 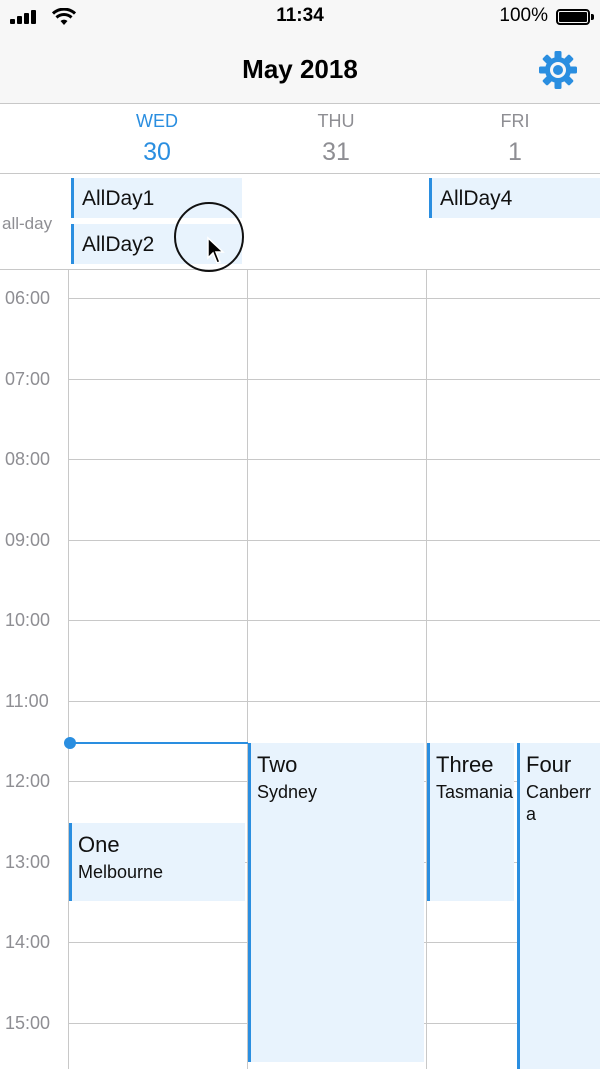 I want to click on hour-label: 08:00, so click(x=28, y=459).